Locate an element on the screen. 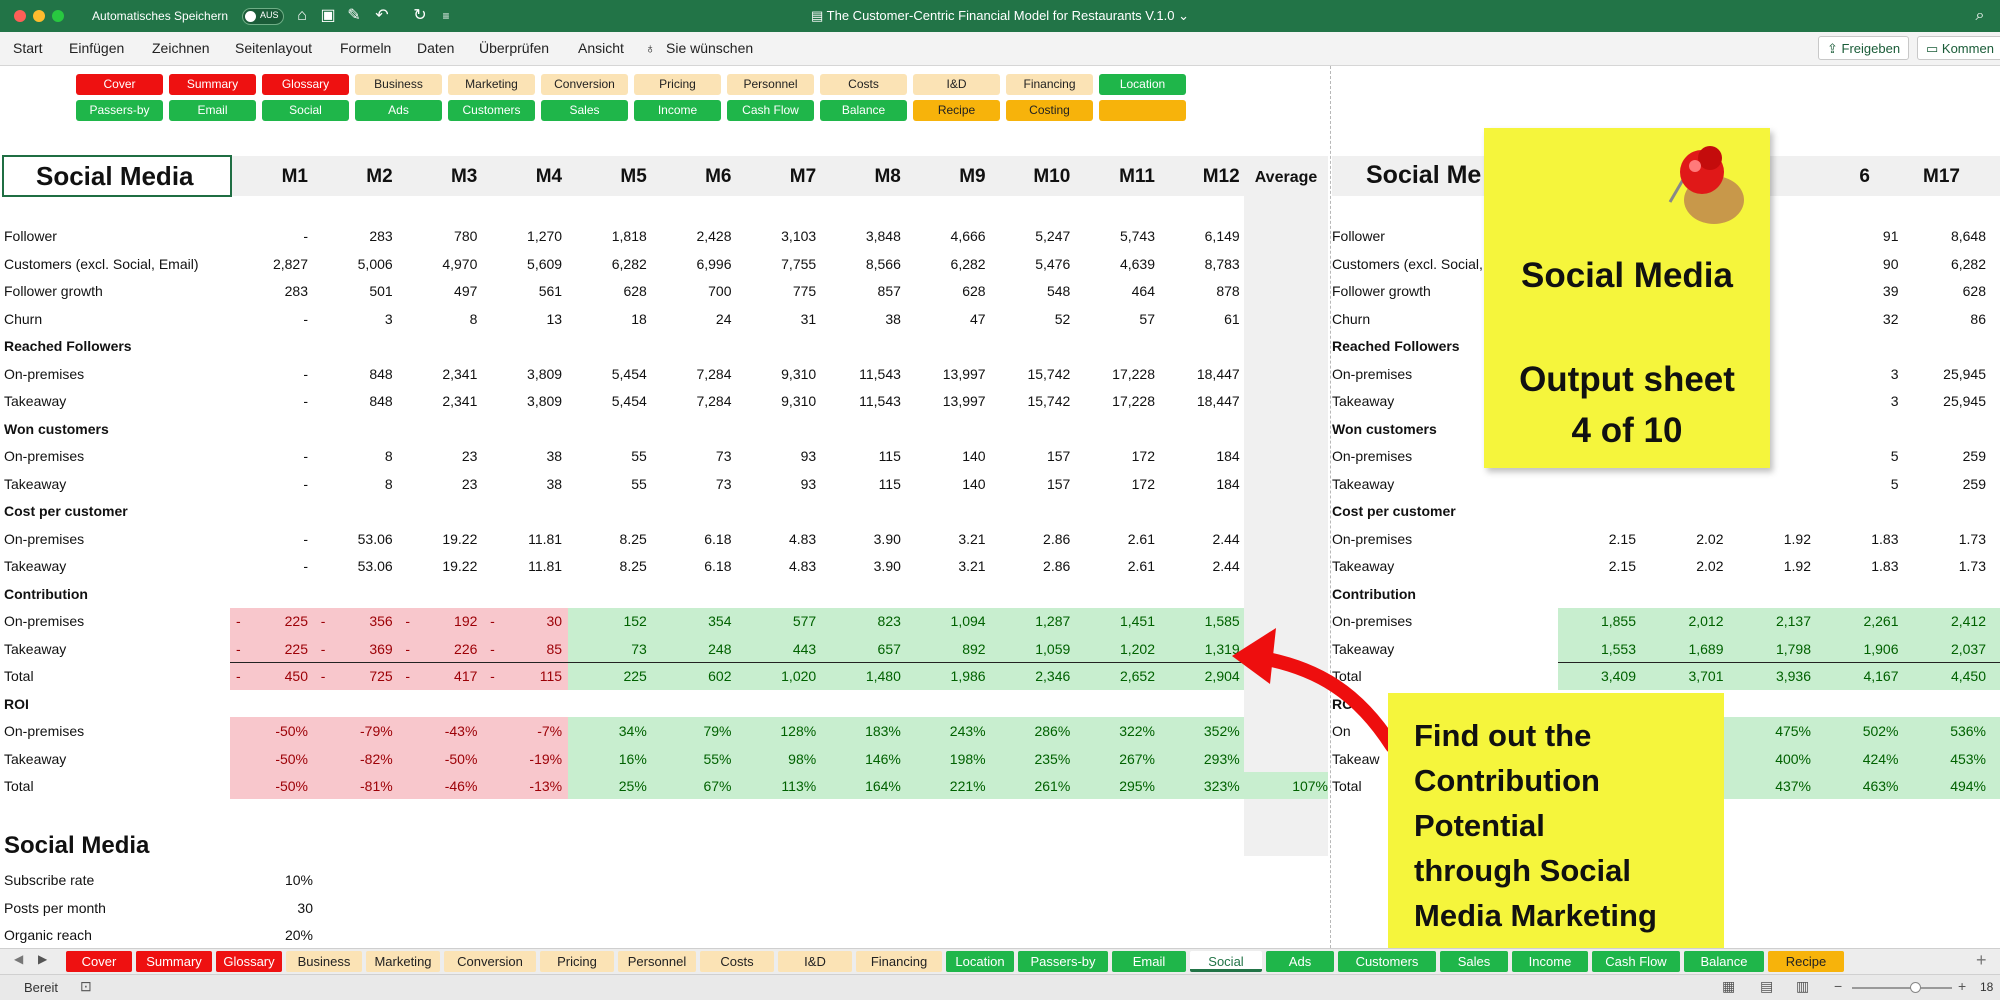 The width and height of the screenshot is (2000, 1000). autosave-toggle: AUS is located at coordinates (263, 16).